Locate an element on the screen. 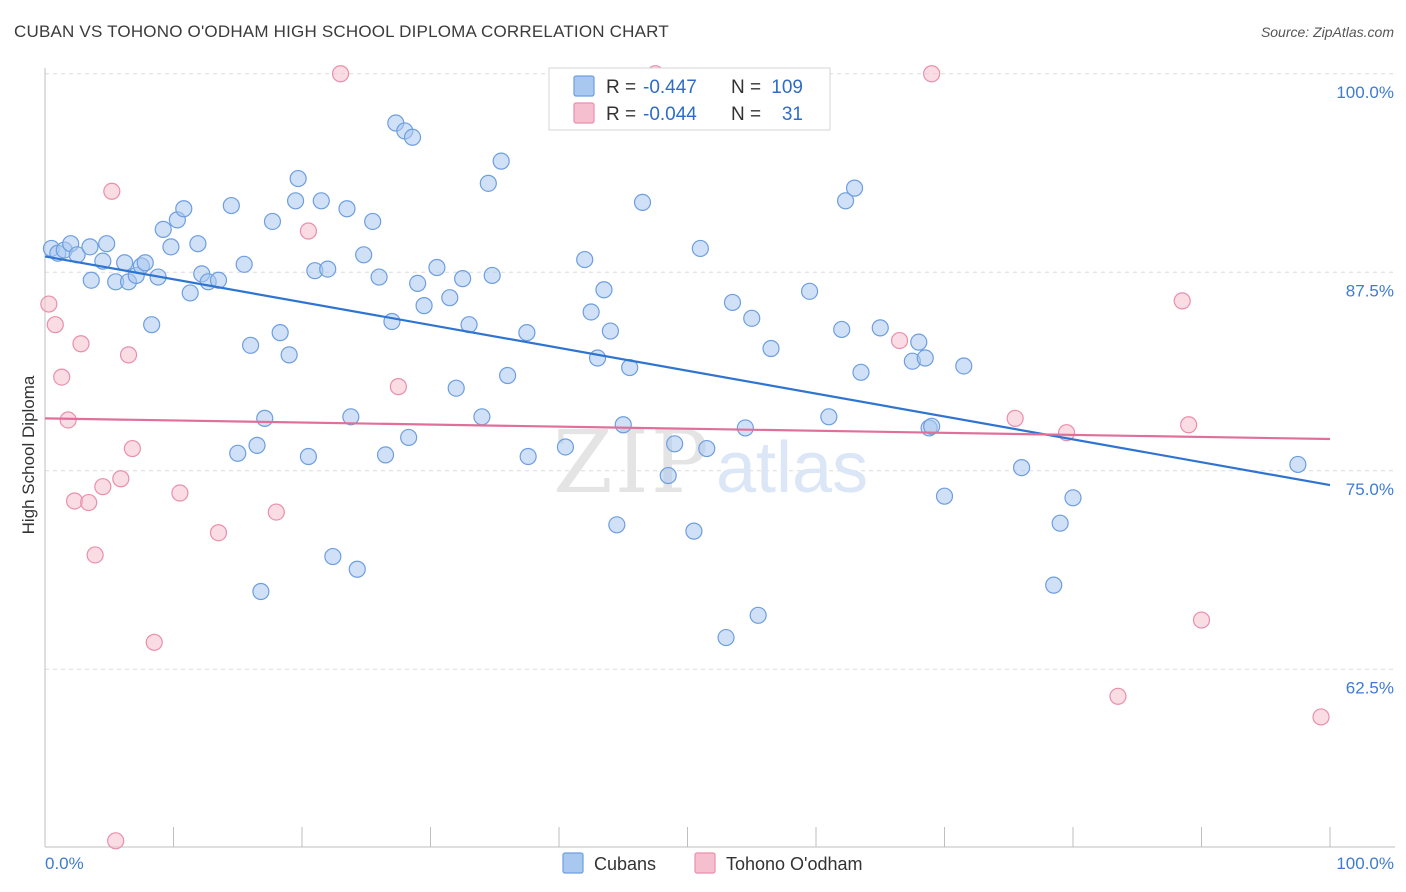 Image resolution: width=1406 pixels, height=892 pixels. bottom-legend-swatch-cubans is located at coordinates (573, 863).